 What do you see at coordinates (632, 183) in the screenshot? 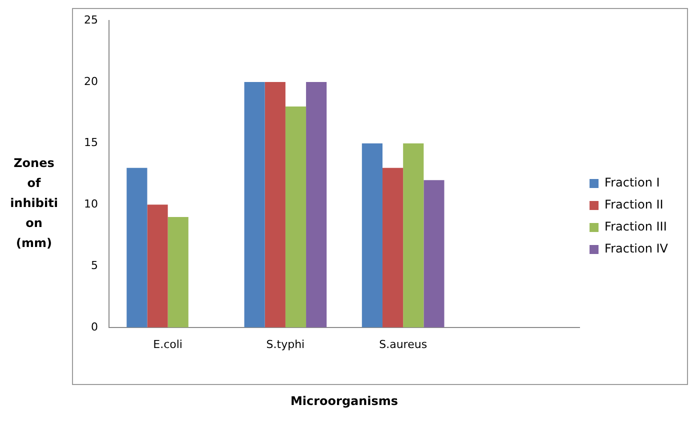
I see `legend-label: Fraction I` at bounding box center [632, 183].